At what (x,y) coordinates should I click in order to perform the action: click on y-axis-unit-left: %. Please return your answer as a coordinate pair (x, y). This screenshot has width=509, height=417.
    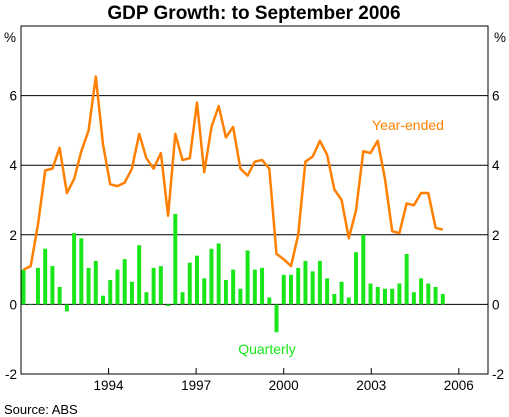
    Looking at the image, I should click on (10, 37).